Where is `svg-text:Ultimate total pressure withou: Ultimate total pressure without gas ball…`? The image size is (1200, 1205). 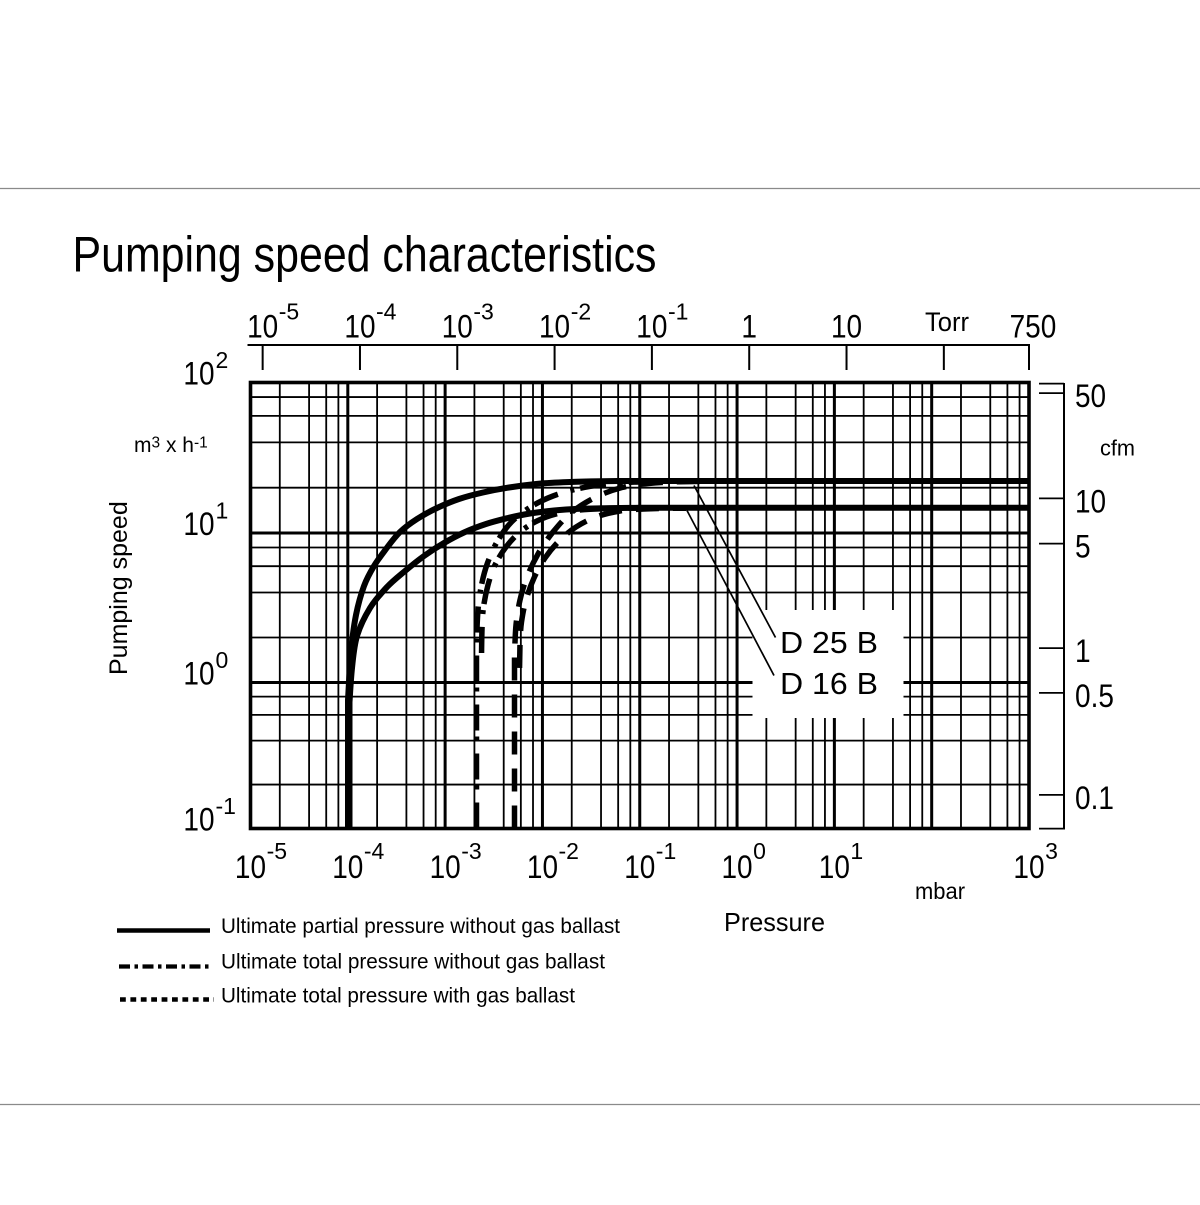 svg-text:Ultimate total pressure withou: Ultimate total pressure without gas ball… is located at coordinates (413, 962).